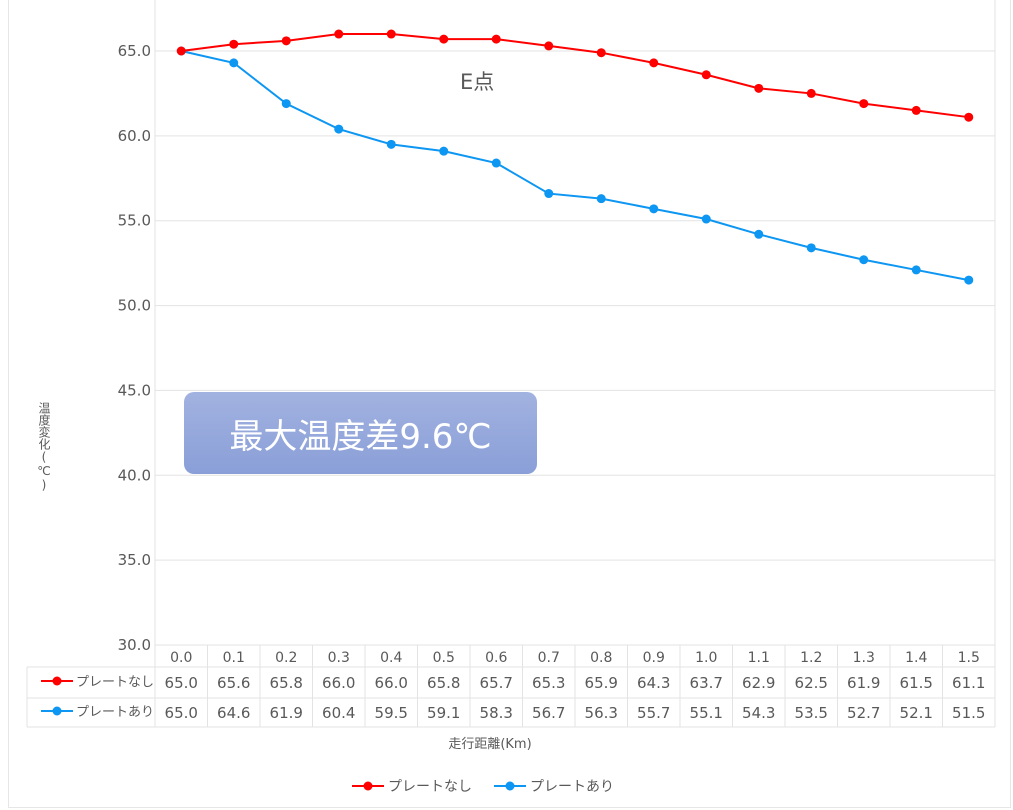  Describe the element at coordinates (496, 683) in the screenshot. I see `table-cell: 65.7` at that location.